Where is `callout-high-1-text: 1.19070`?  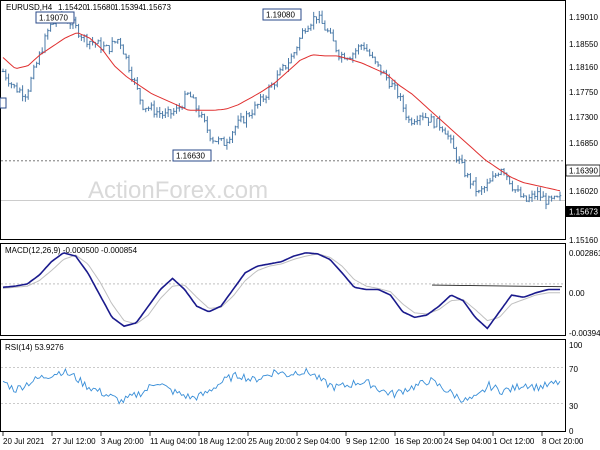
callout-high-1-text: 1.19070 is located at coordinates (53, 18).